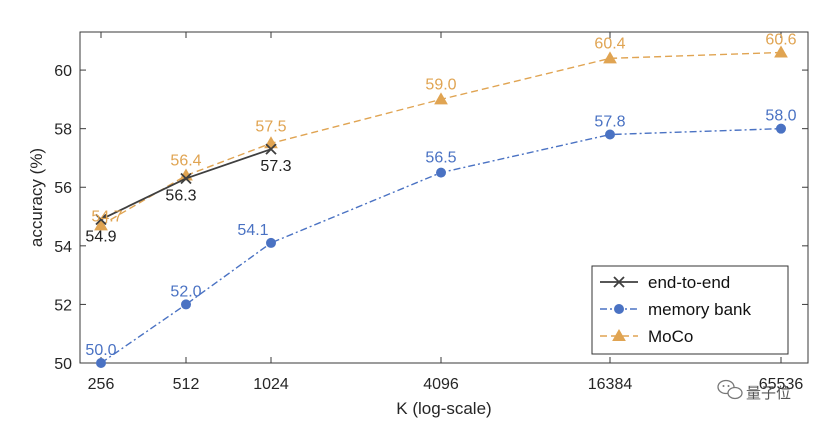  I want to click on y-tick-label: 58, so click(63, 130).